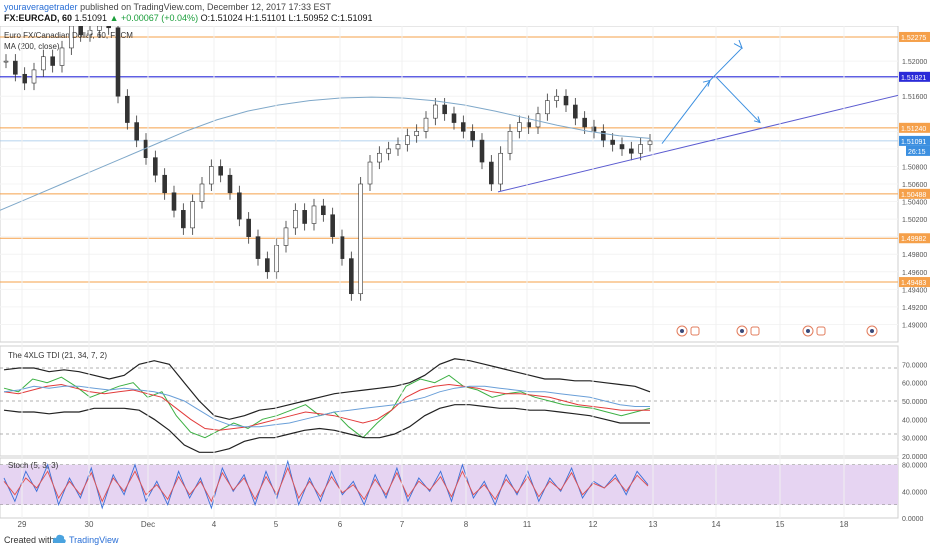 This screenshot has height=550, width=932. What do you see at coordinates (914, 220) in the screenshot?
I see `price-tick-label: 1.50200` at bounding box center [914, 220].